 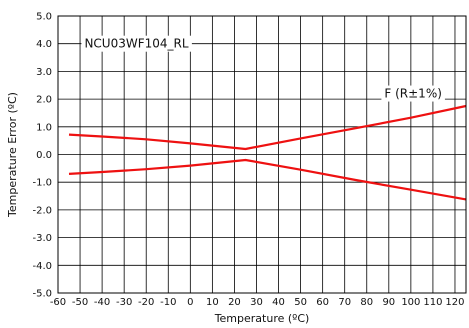 What do you see at coordinates (12, 155) in the screenshot?
I see `y-axis-title: Temperature Error (ºC)` at bounding box center [12, 155].